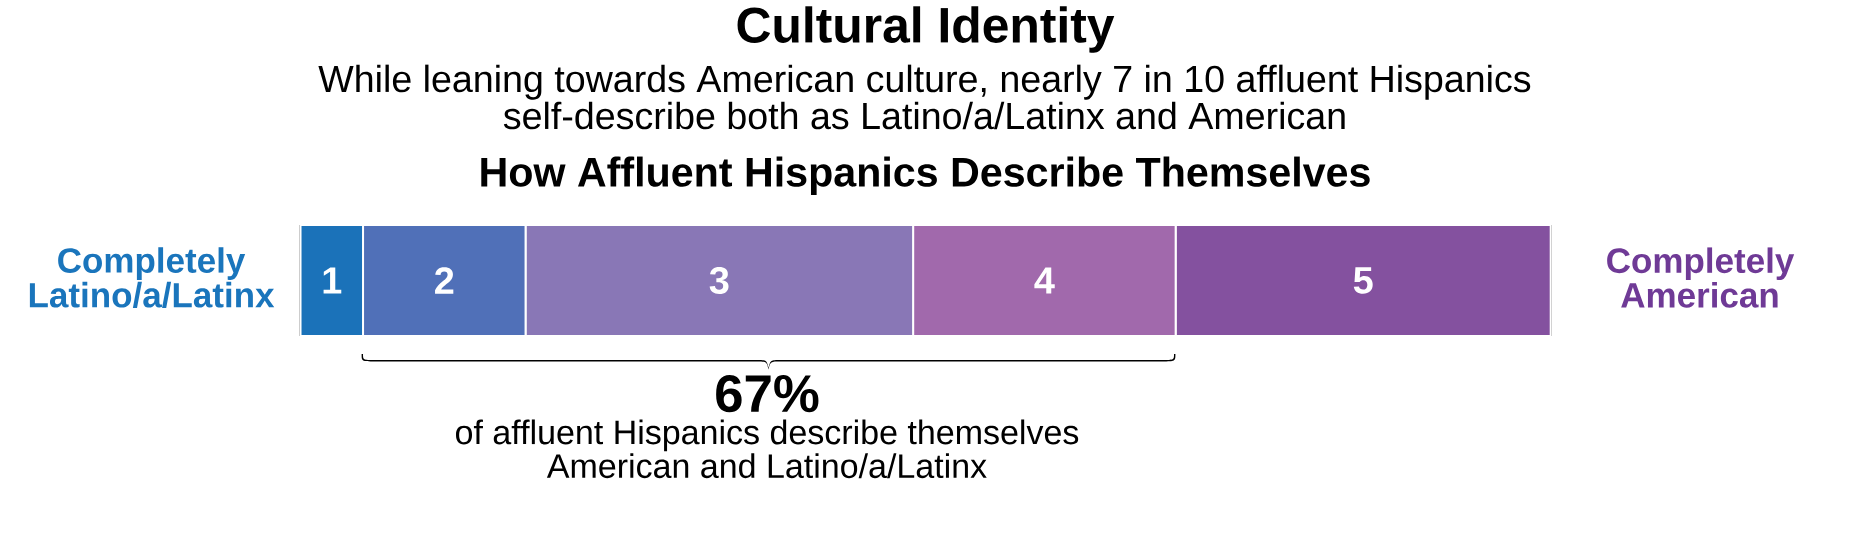 The width and height of the screenshot is (1850, 544). Describe the element at coordinates (1363, 280) in the screenshot. I see `series-label: 5` at that location.